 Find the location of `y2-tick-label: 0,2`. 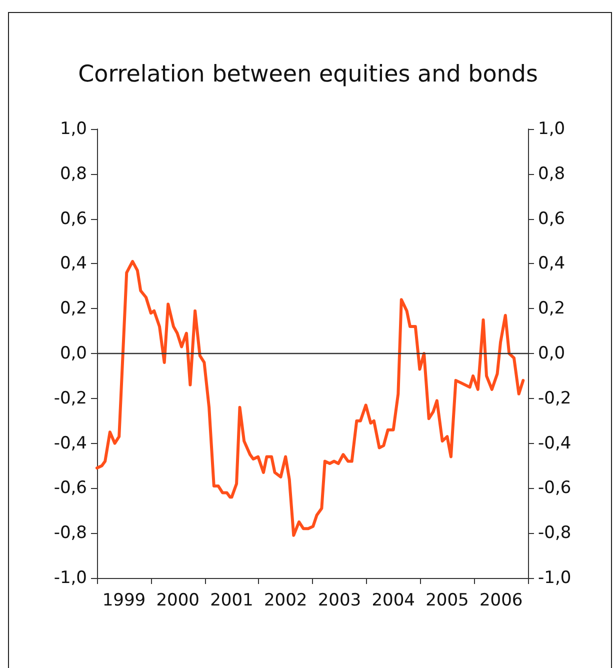

y2-tick-label: 0,2 is located at coordinates (552, 308).